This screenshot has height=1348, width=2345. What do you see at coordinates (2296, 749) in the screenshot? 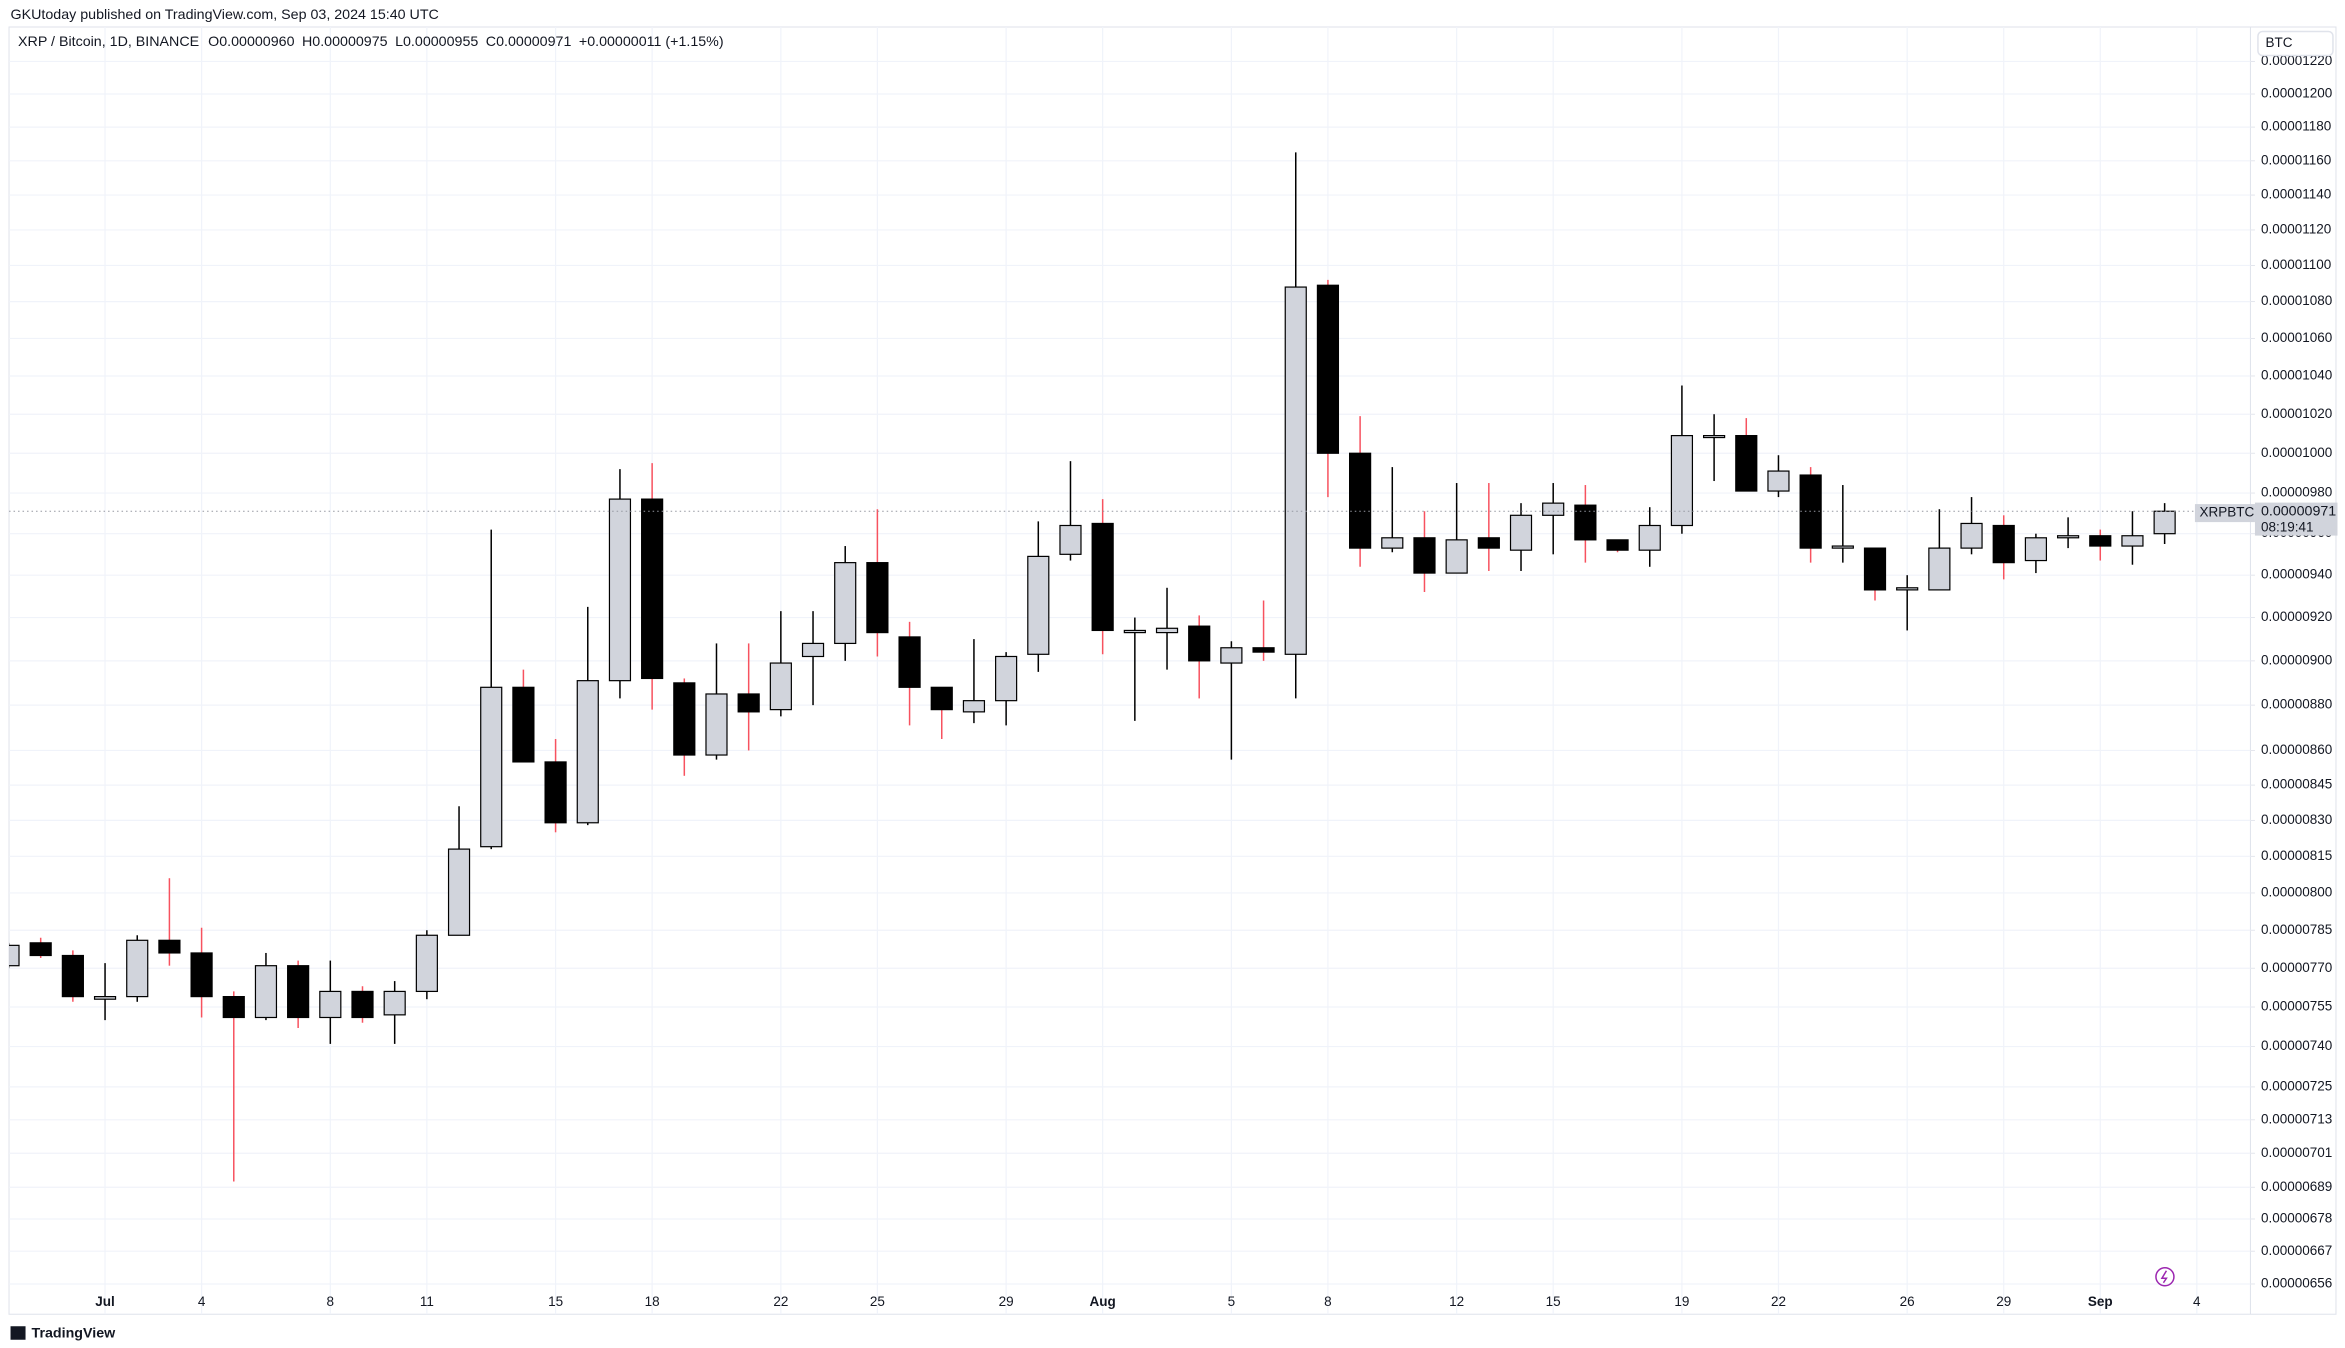
I see `y-tick-label: 0.00000860` at bounding box center [2296, 749].